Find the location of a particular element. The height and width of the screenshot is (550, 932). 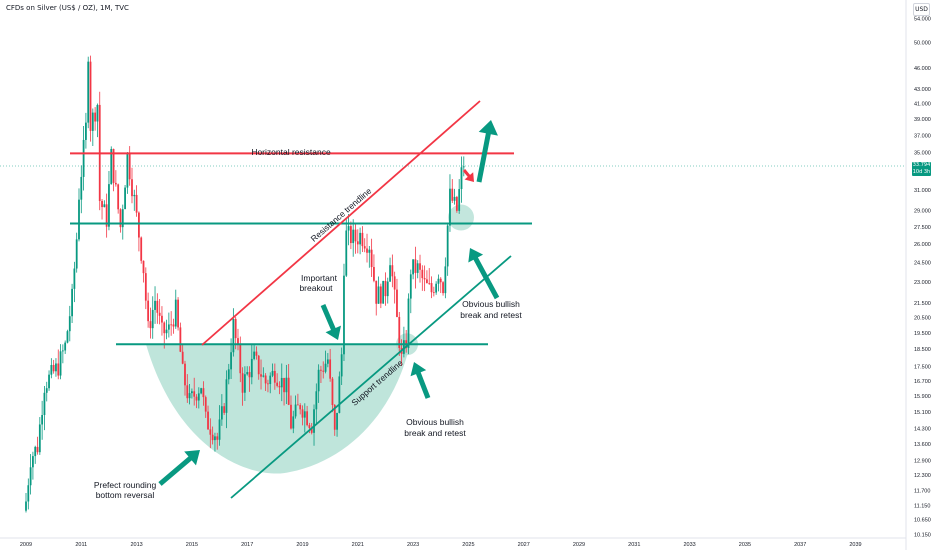

y-tick-label-19: 16.700 is located at coordinates (922, 382).